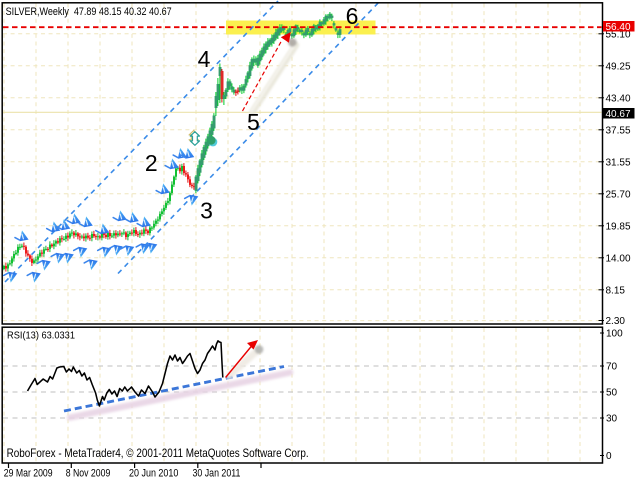 This screenshot has height=480, width=640. What do you see at coordinates (28, 473) in the screenshot?
I see `svg-text: 29 Mar 2009` at bounding box center [28, 473].